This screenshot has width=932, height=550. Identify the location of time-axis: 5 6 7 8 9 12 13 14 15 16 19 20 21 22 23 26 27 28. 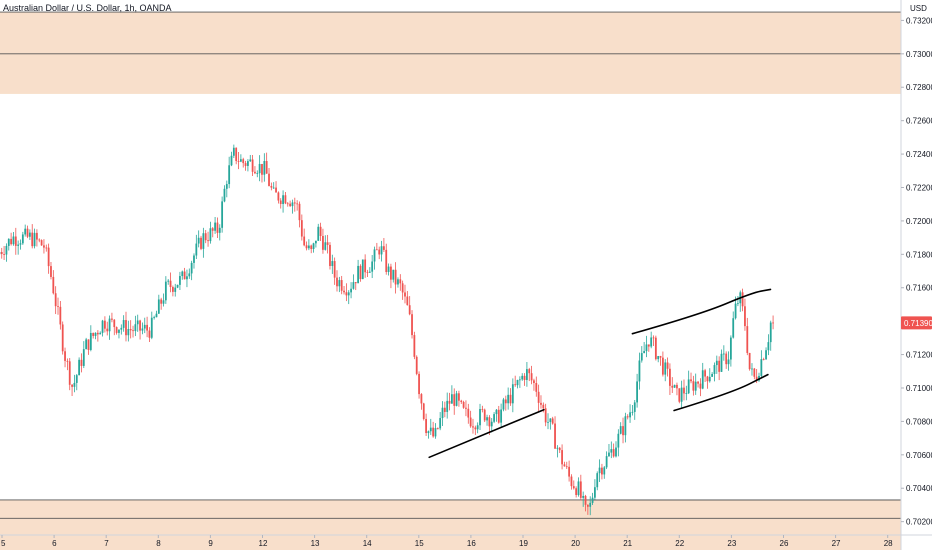
(447, 541).